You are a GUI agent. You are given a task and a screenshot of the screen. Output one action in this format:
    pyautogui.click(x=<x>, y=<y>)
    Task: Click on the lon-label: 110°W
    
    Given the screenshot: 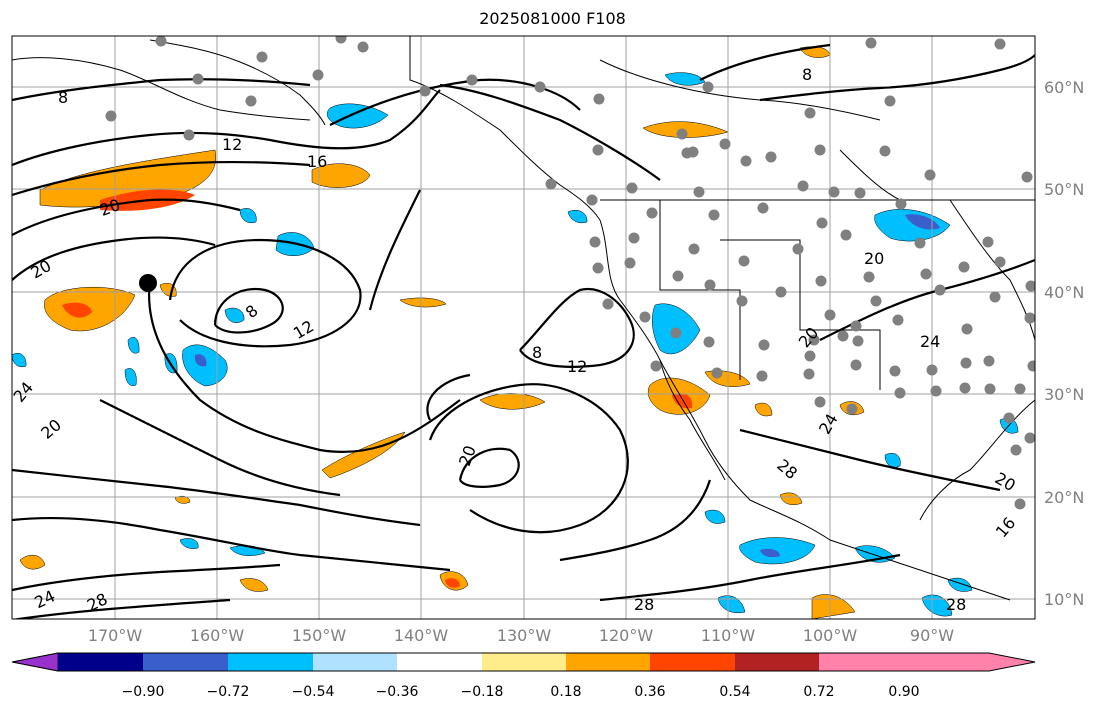 What is the action you would take?
    pyautogui.click(x=728, y=635)
    